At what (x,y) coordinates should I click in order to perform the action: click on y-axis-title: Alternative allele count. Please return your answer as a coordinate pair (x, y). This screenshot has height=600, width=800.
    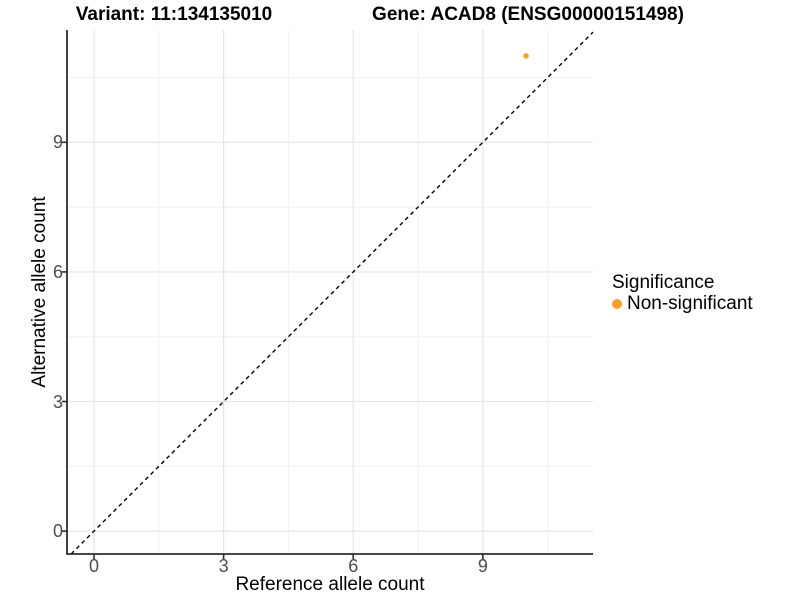
    Looking at the image, I should click on (39, 292).